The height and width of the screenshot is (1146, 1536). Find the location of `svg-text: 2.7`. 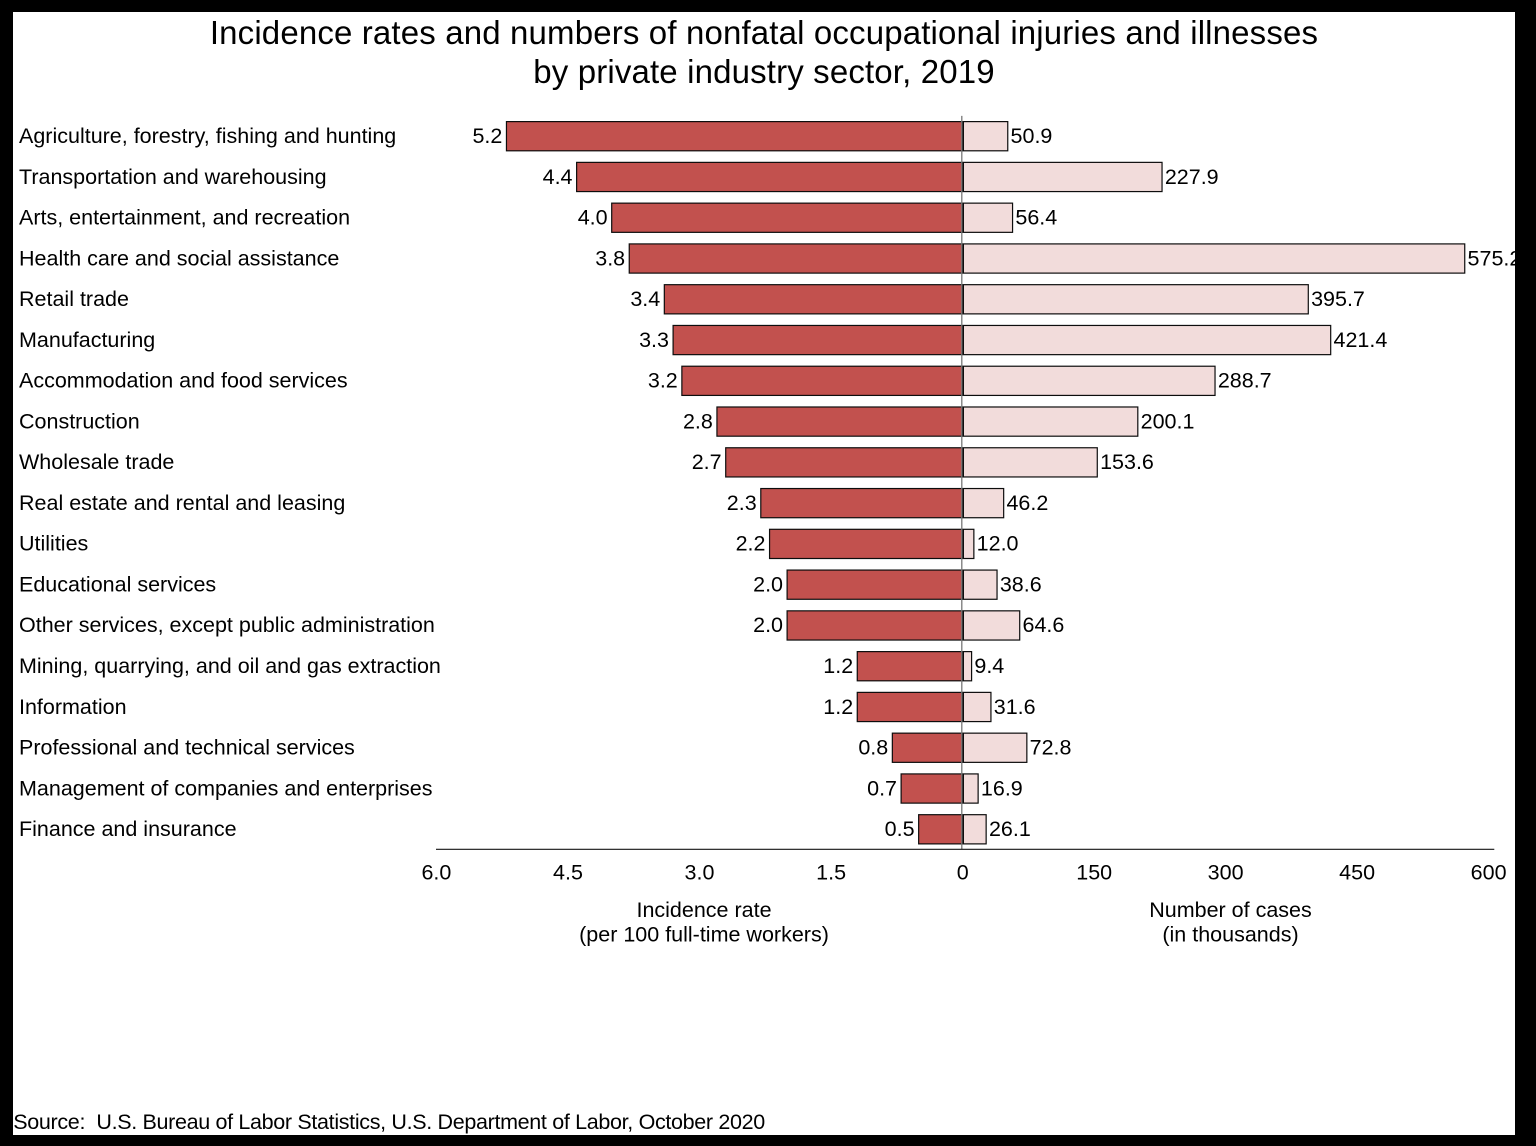

svg-text: 2.7 is located at coordinates (707, 462).